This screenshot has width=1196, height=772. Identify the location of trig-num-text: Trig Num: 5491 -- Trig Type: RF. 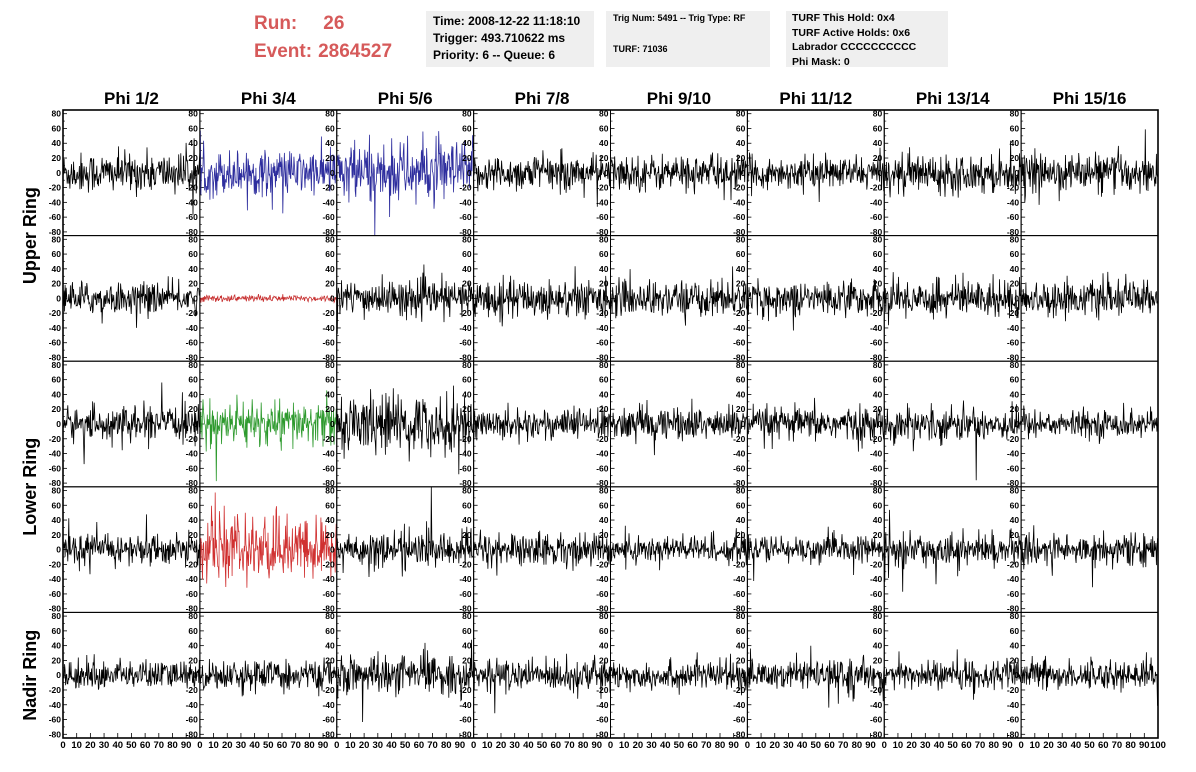
(679, 18).